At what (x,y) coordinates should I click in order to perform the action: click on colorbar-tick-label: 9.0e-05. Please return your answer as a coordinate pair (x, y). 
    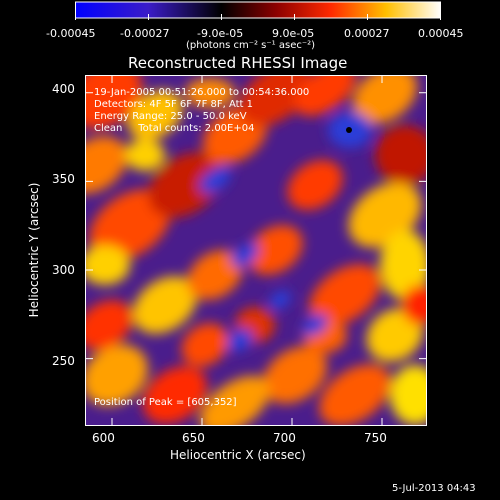
    Looking at the image, I should click on (293, 33).